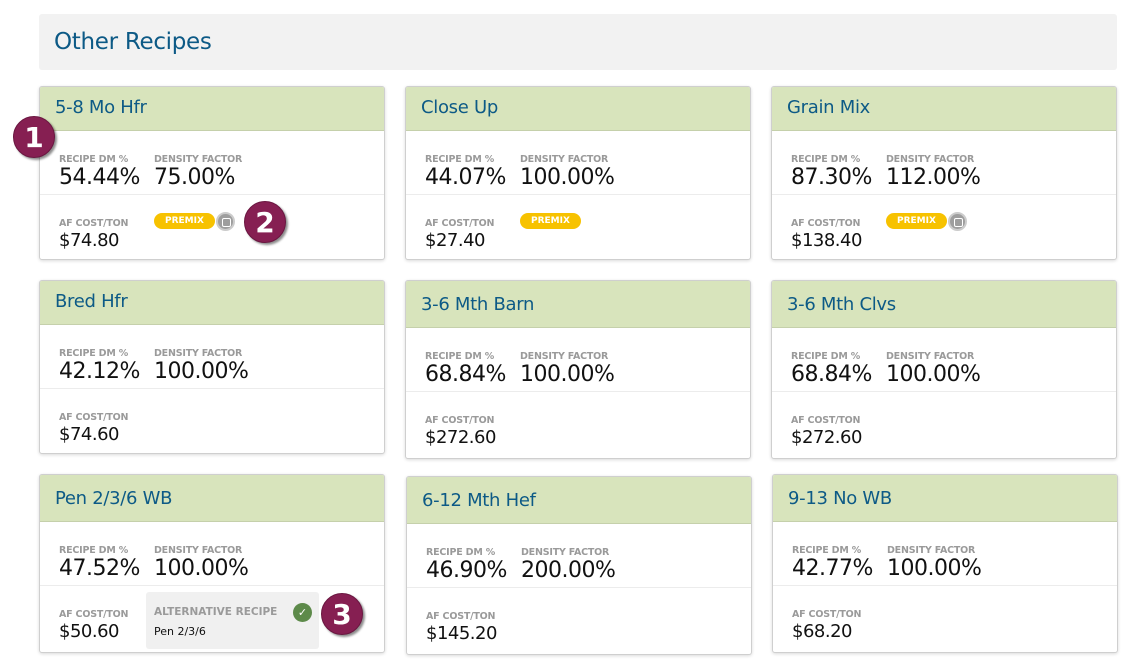  Describe the element at coordinates (831, 177) in the screenshot. I see `recipe-dm-value: 87.30%` at that location.